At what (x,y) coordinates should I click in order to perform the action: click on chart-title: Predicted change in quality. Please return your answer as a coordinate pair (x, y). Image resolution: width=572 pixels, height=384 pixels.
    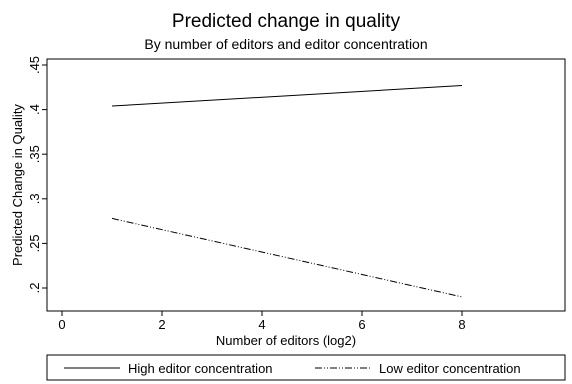
    Looking at the image, I should click on (286, 21).